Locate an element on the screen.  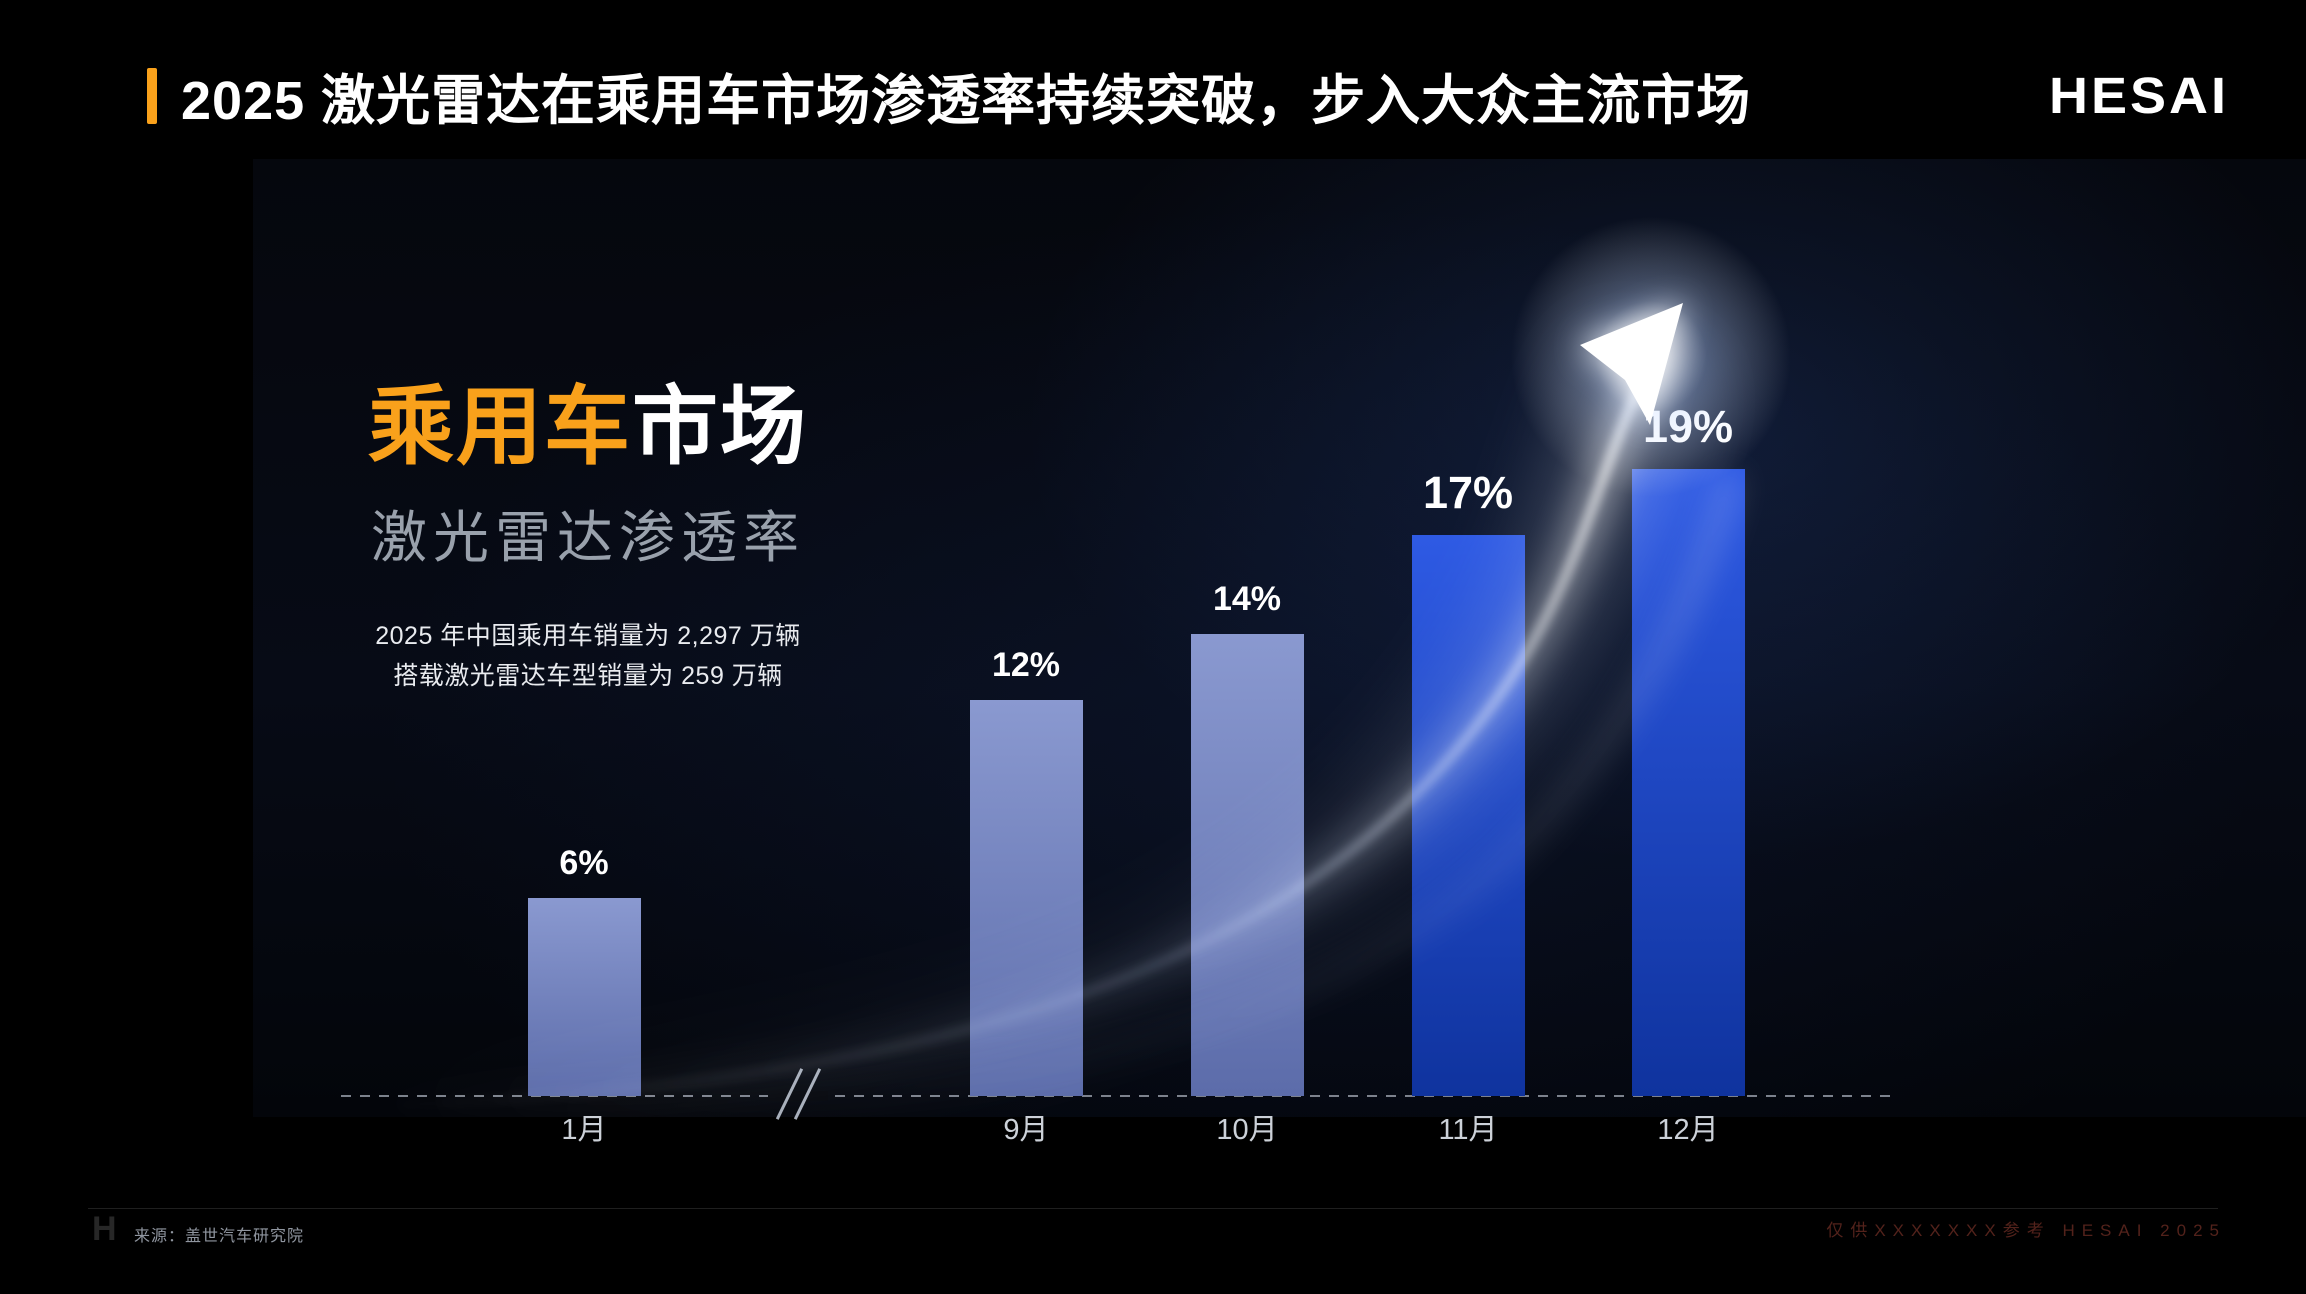
axis-break-marks is located at coordinates (798, 1095).